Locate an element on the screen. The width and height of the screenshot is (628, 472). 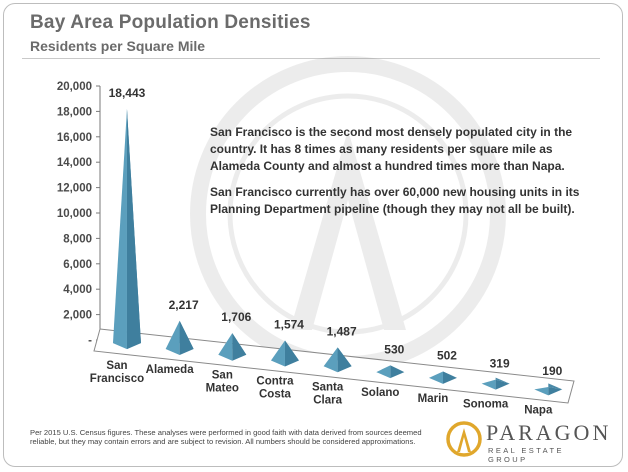
x-tick-label: Napa is located at coordinates (538, 410).